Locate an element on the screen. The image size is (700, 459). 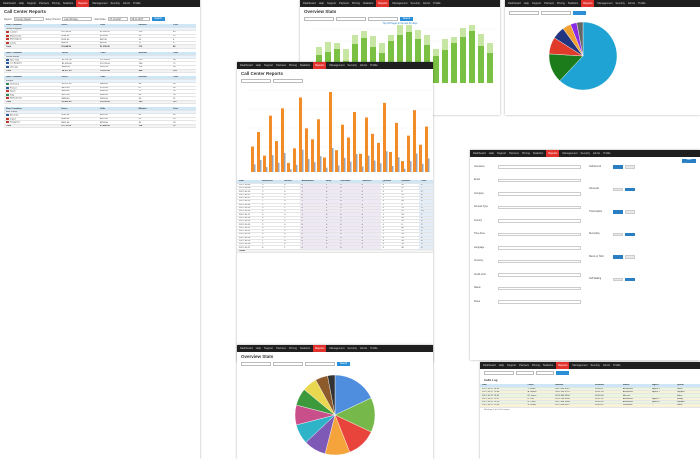
end-date-input: 08-11-2017 is located at coordinates (139, 19).